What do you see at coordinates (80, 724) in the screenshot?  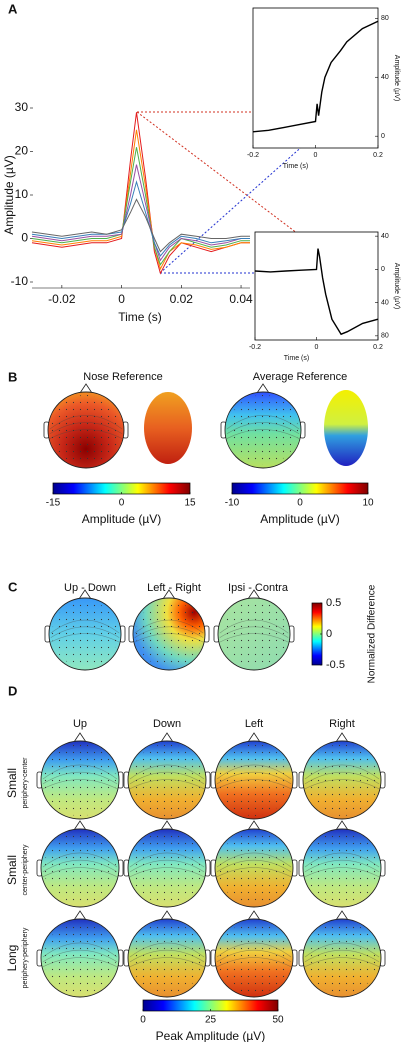 I see `topomap-title: Up` at bounding box center [80, 724].